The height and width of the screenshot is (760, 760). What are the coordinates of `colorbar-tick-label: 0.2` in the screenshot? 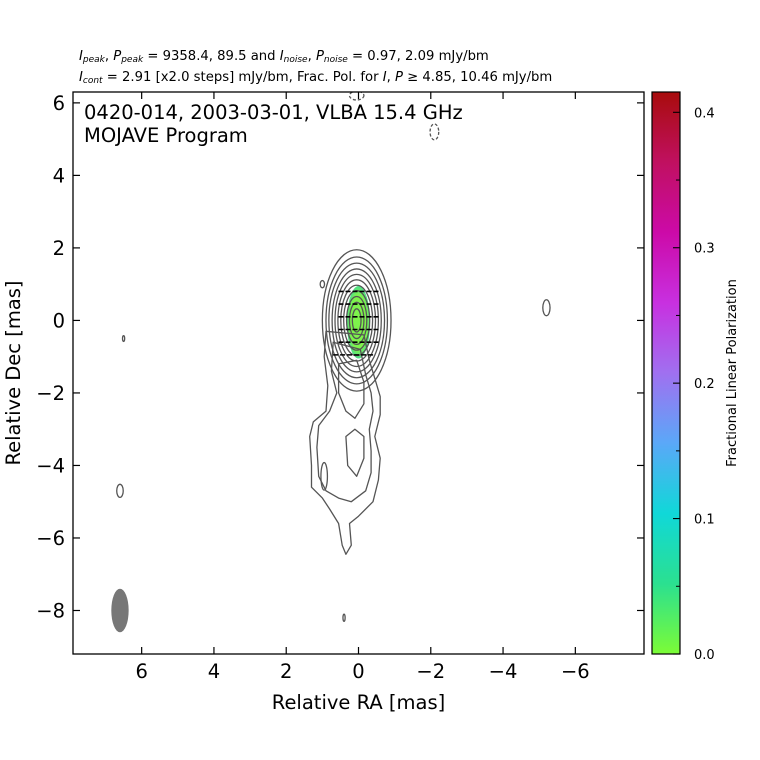 It's located at (704, 384).